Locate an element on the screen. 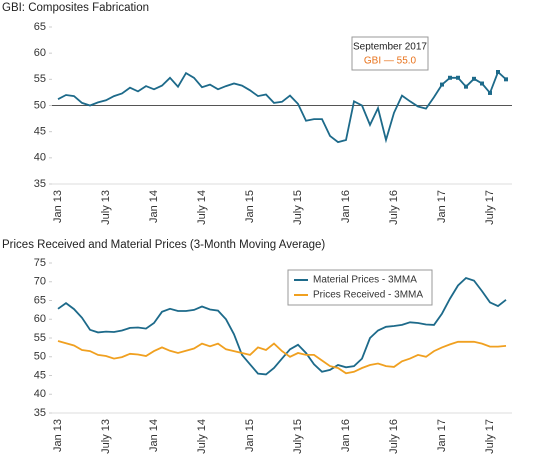 The height and width of the screenshot is (458, 550). annotation: September 2017 is located at coordinates (390, 47).